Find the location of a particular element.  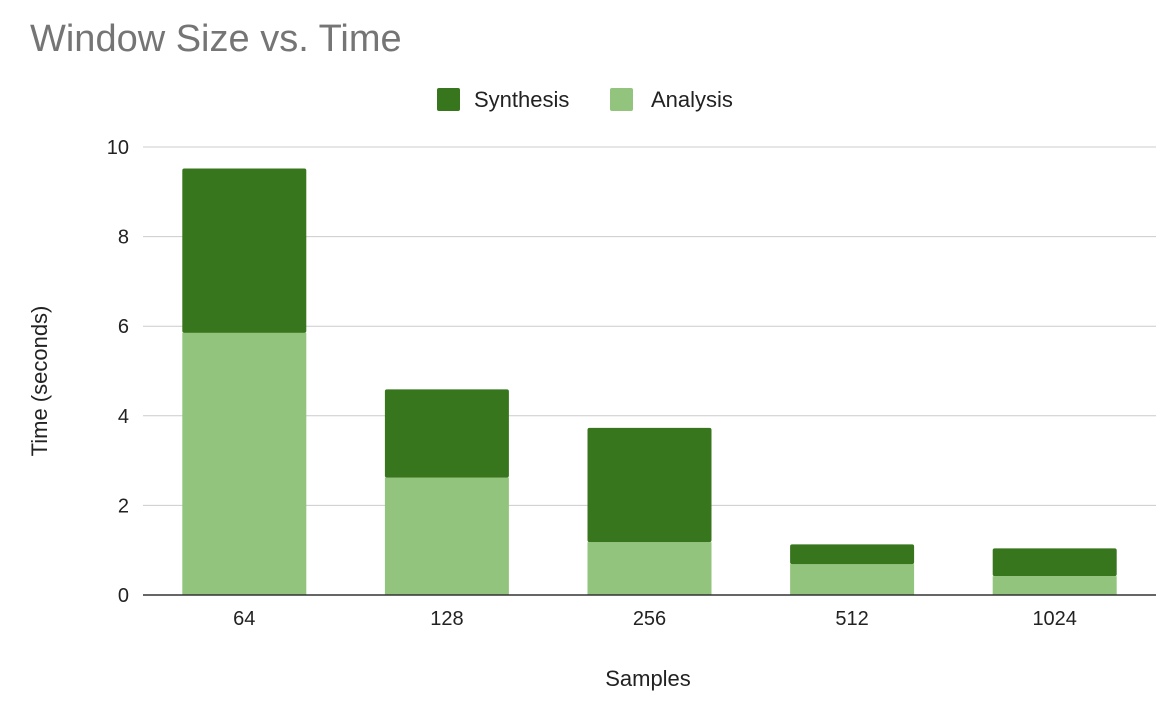

x-tick-label: 512 is located at coordinates (851, 619).